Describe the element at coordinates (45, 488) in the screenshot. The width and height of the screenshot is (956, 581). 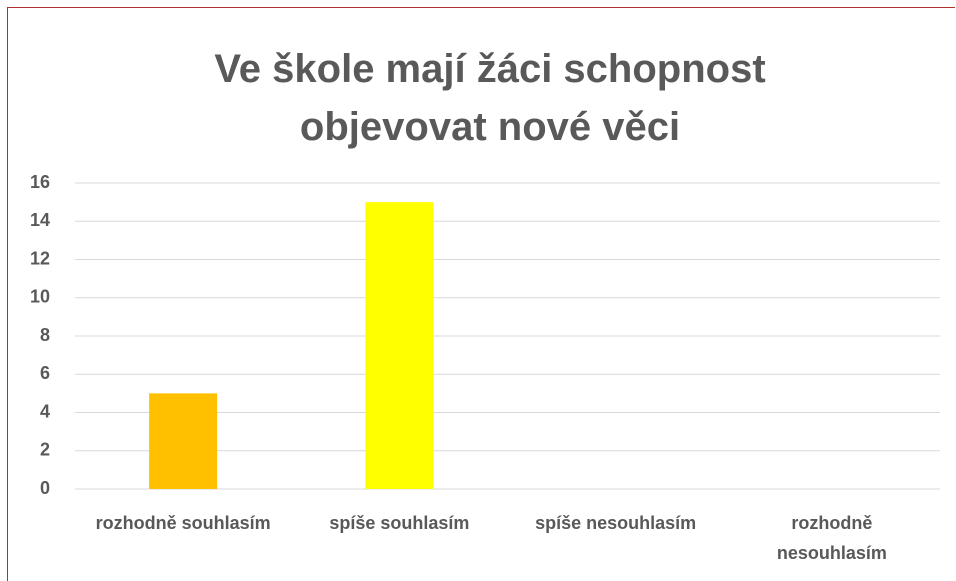
I see `y-tick-label: 0` at that location.